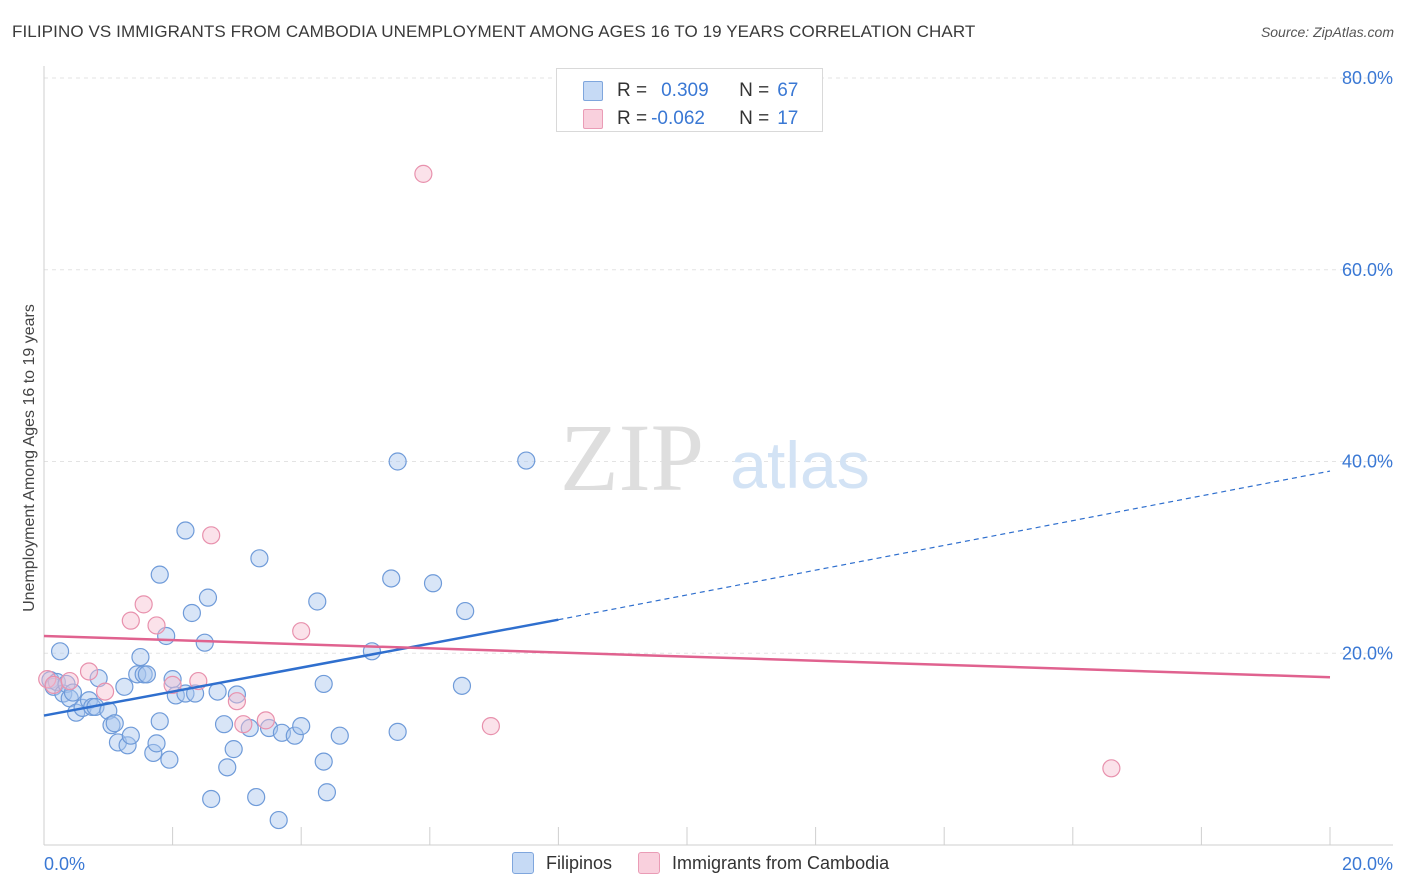  I want to click on legend-r-value: -0.062, so click(678, 118).